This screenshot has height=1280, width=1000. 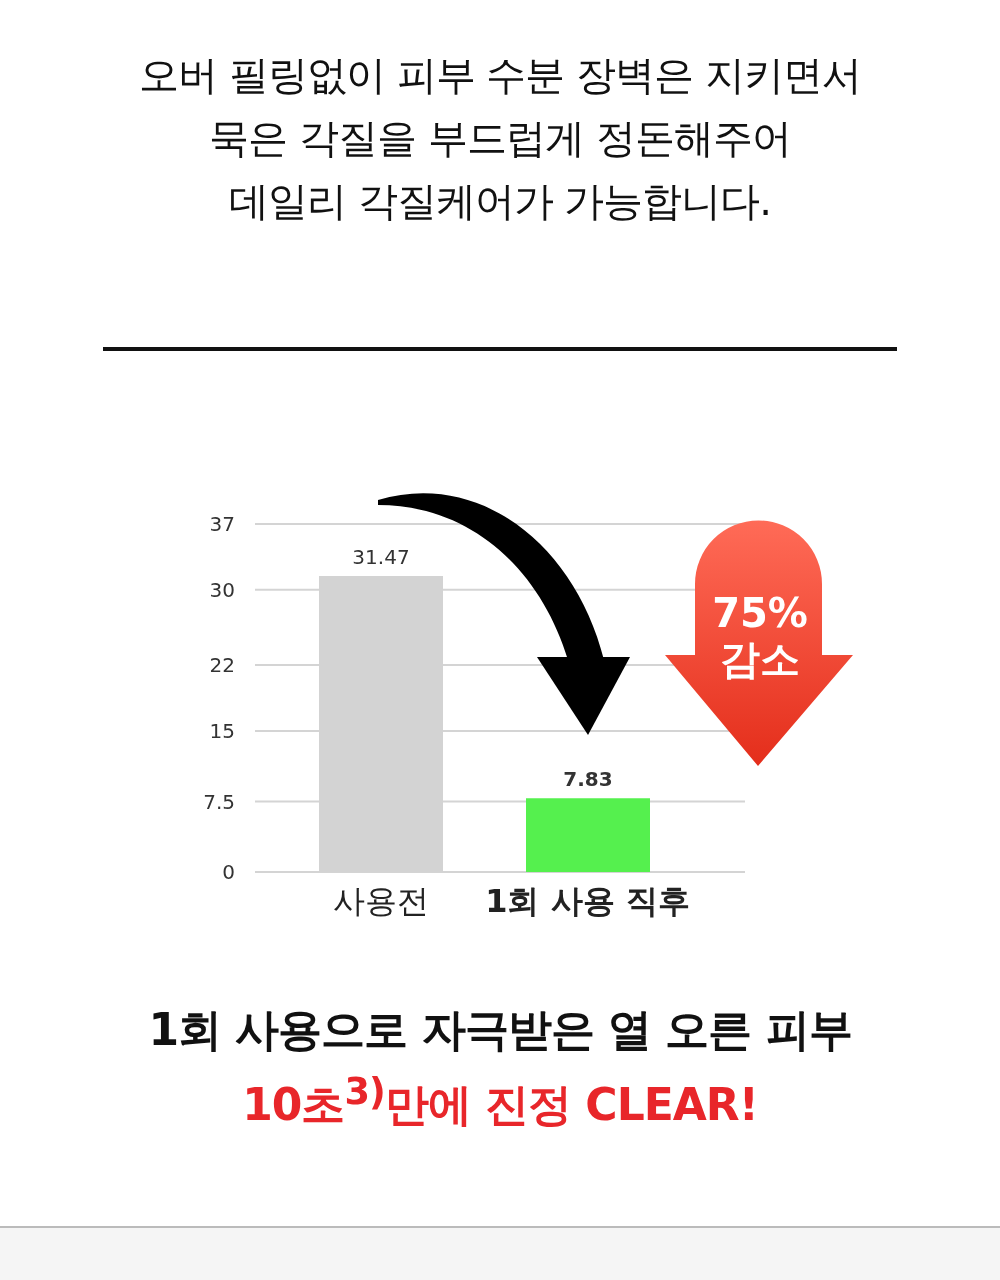 I want to click on text: 10초$^{3)}$만에 진정 CLEAR!, so click(x=500, y=1100).